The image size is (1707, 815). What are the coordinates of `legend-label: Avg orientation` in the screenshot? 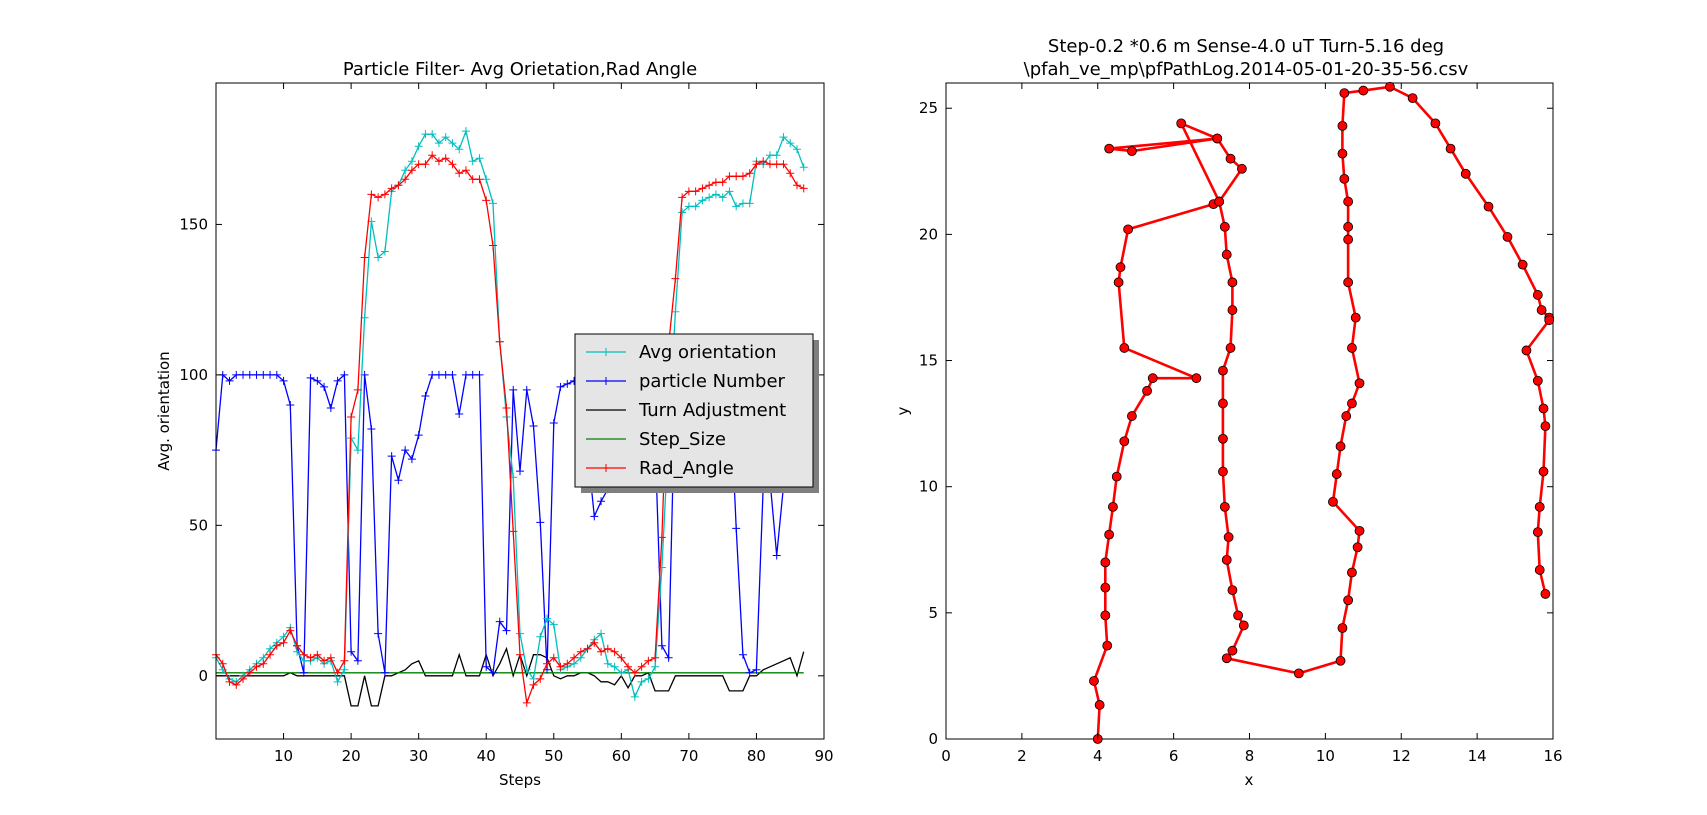 It's located at (708, 352).